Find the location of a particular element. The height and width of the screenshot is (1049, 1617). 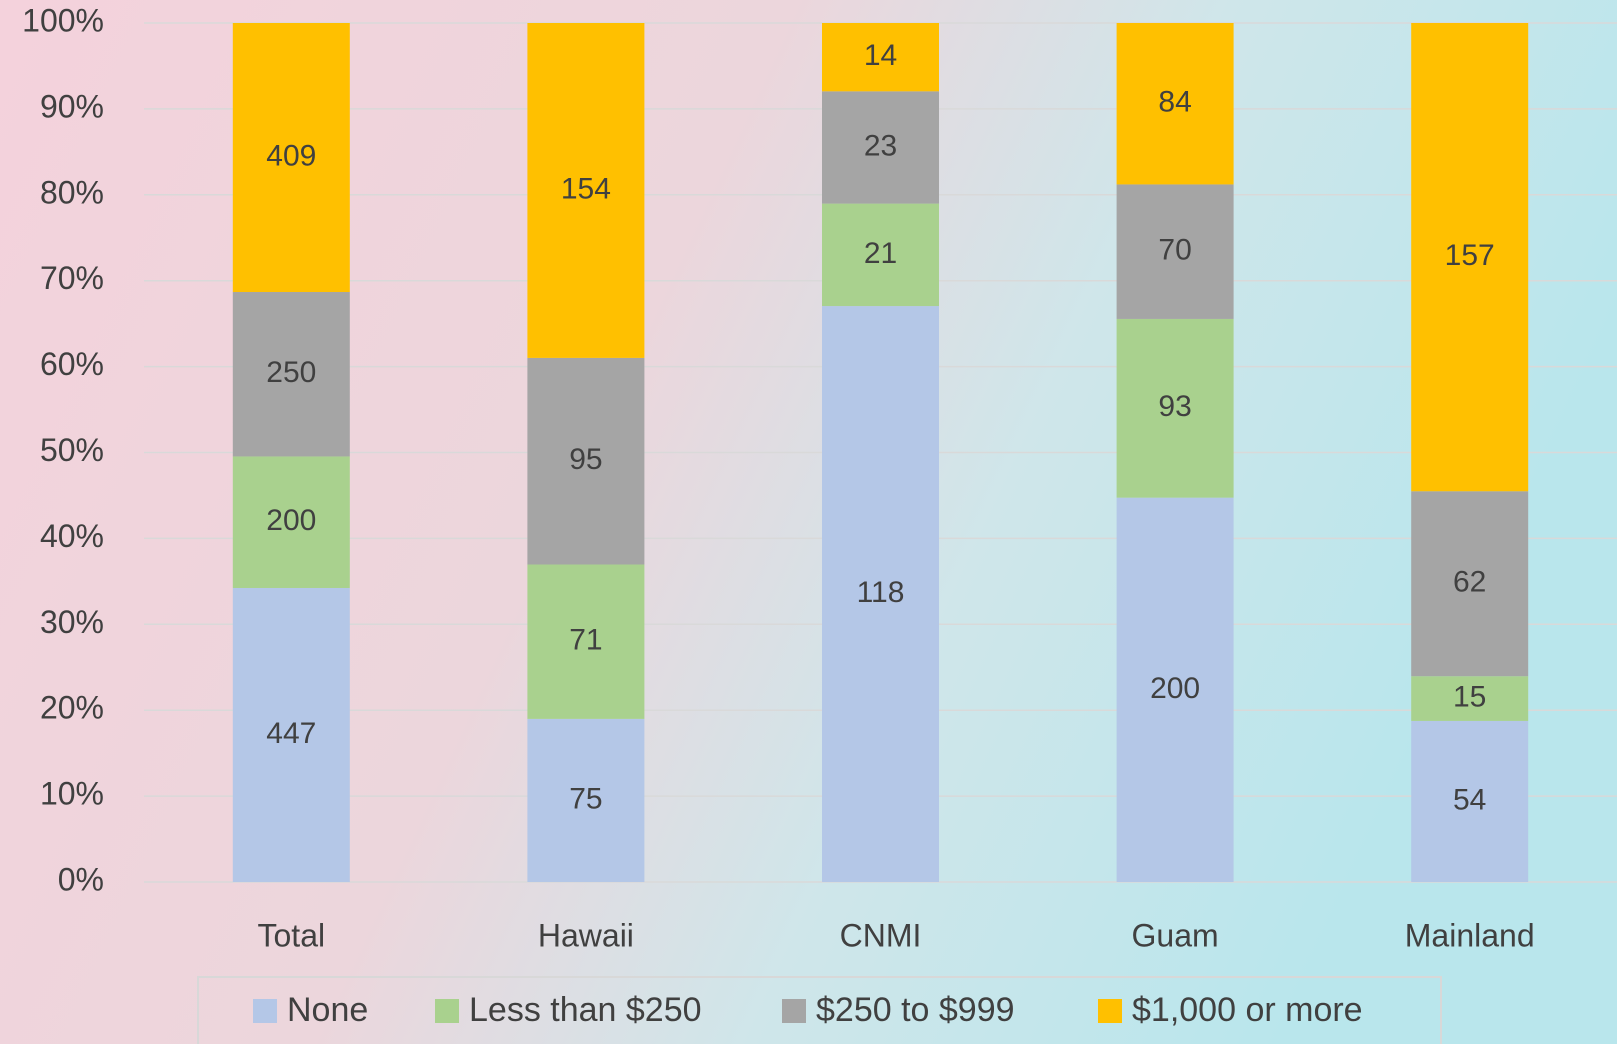

data-label: 95 is located at coordinates (585, 459).